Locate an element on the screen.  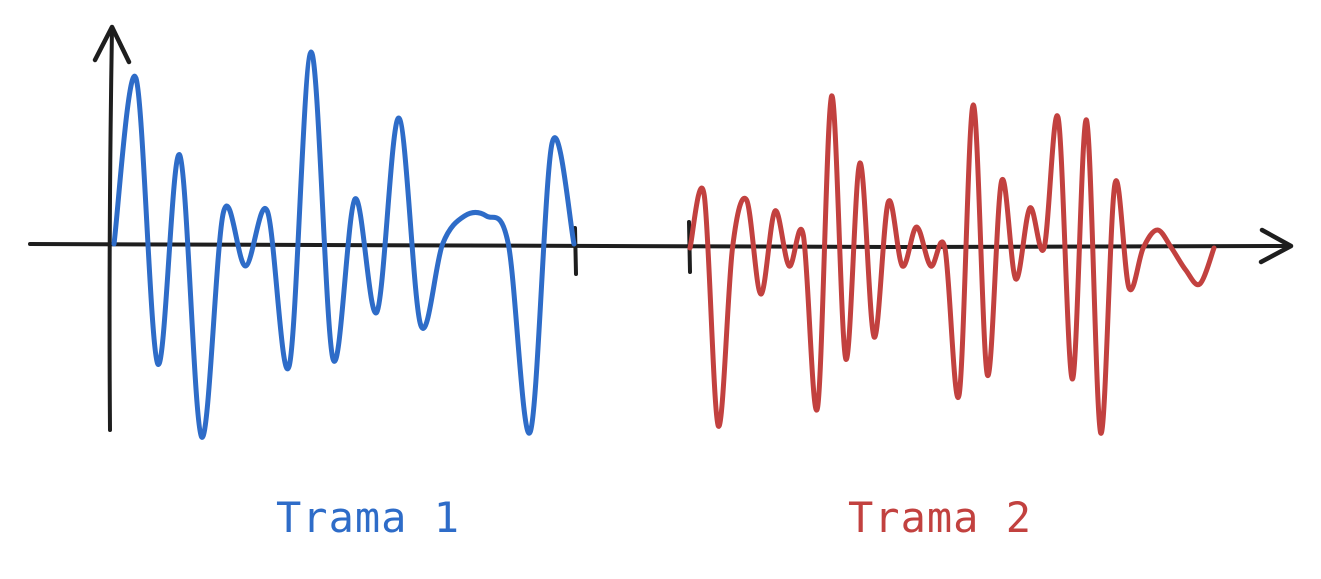
frame-1-label: Trama 1 is located at coordinates (368, 517).